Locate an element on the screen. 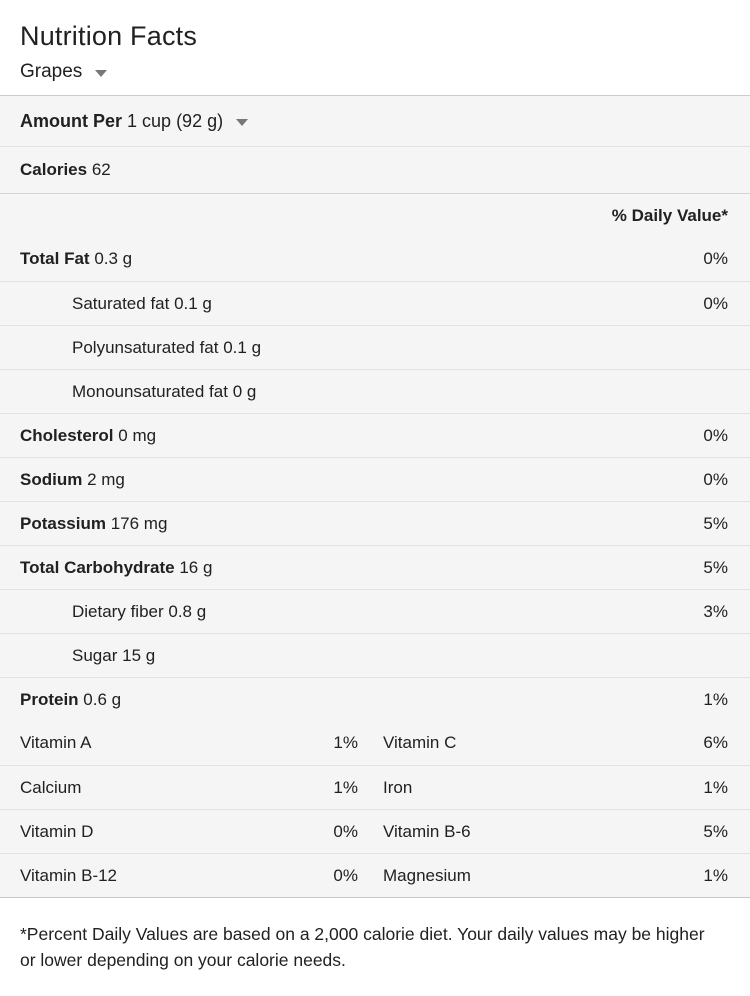 The height and width of the screenshot is (996, 750). nutrient-name: Polyunsaturated fat is located at coordinates (145, 347).